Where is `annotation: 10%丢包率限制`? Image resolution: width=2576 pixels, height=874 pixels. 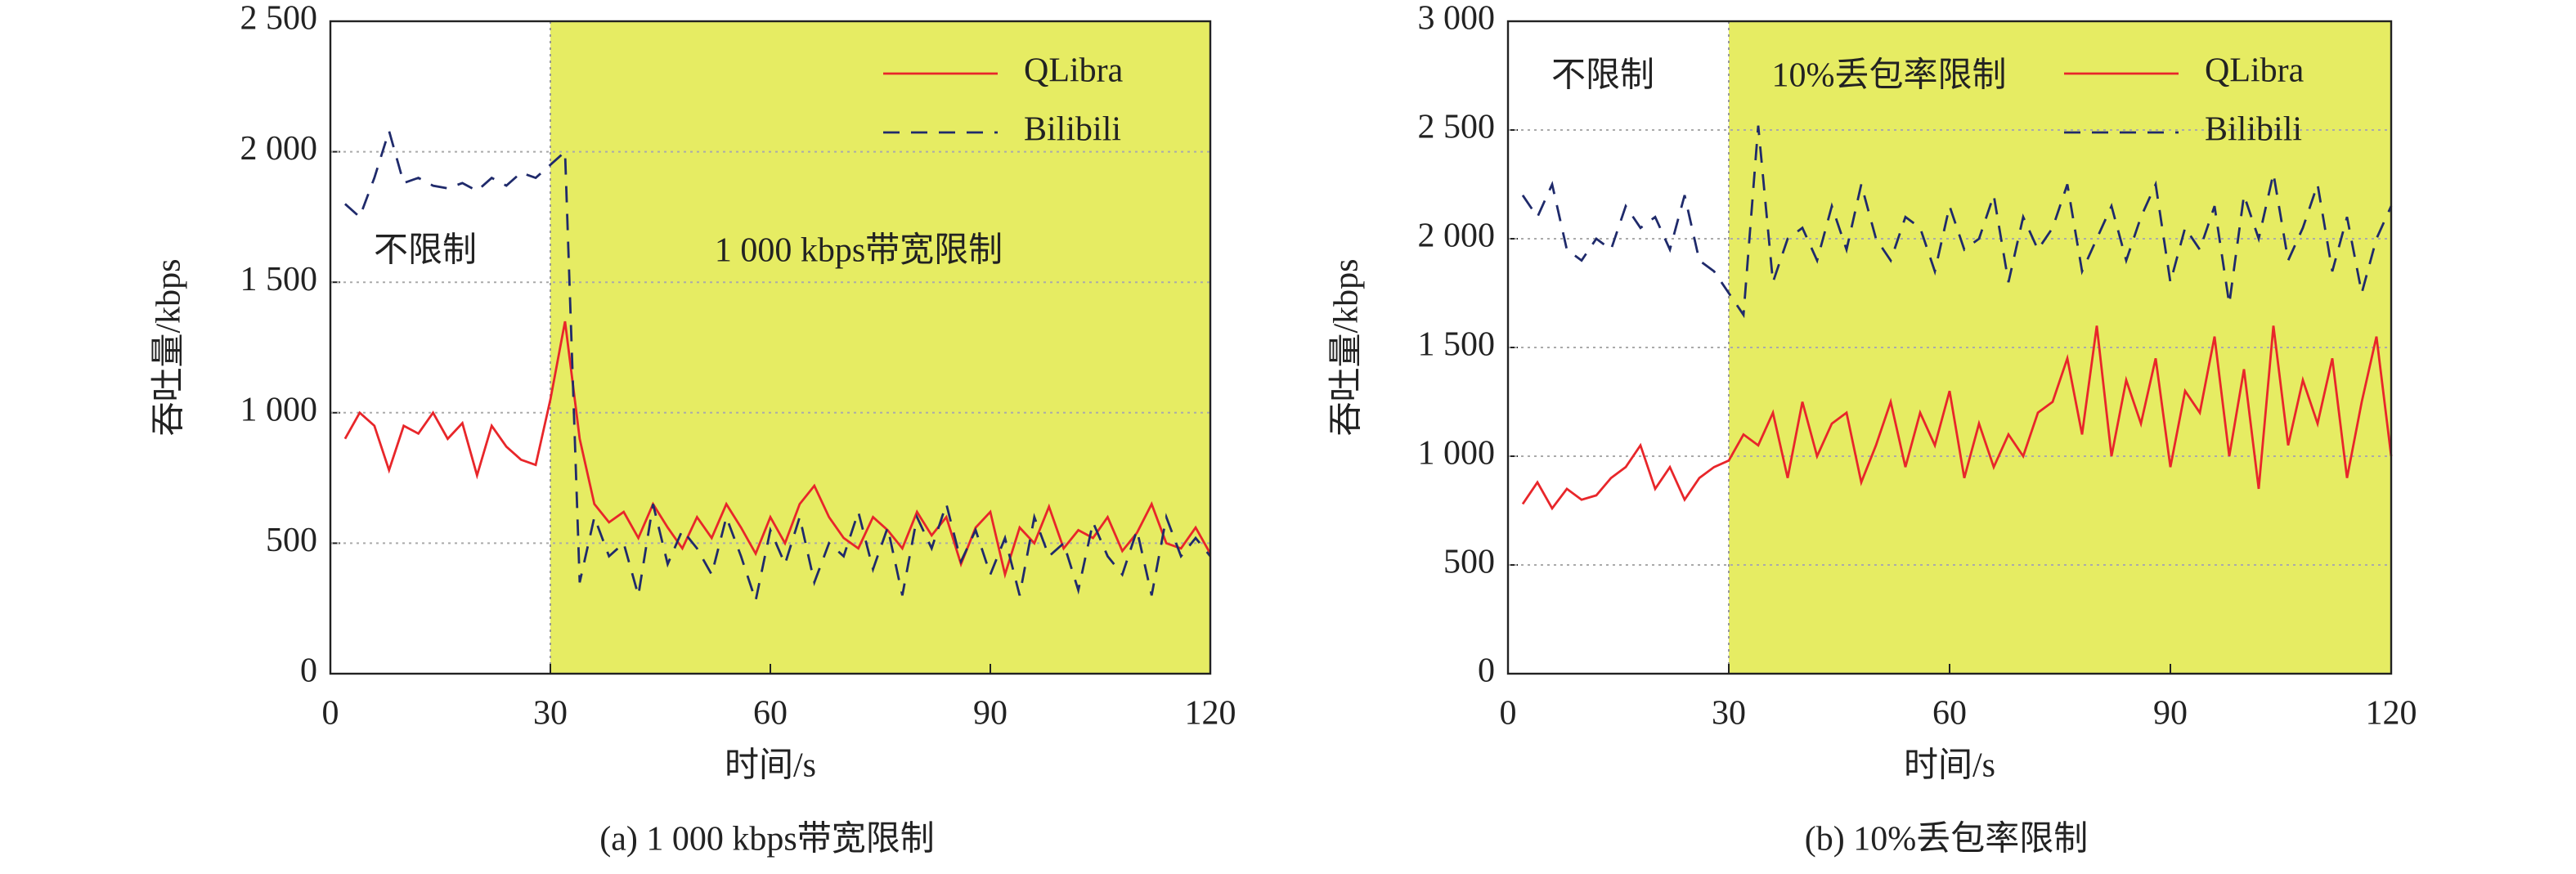
annotation: 10%丢包率限制 is located at coordinates (1890, 75).